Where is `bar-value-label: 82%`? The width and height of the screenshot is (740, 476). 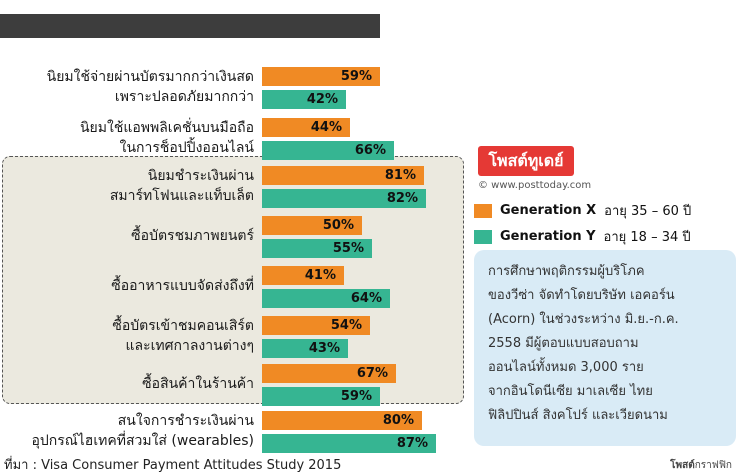 bar-value-label: 82% is located at coordinates (402, 198).